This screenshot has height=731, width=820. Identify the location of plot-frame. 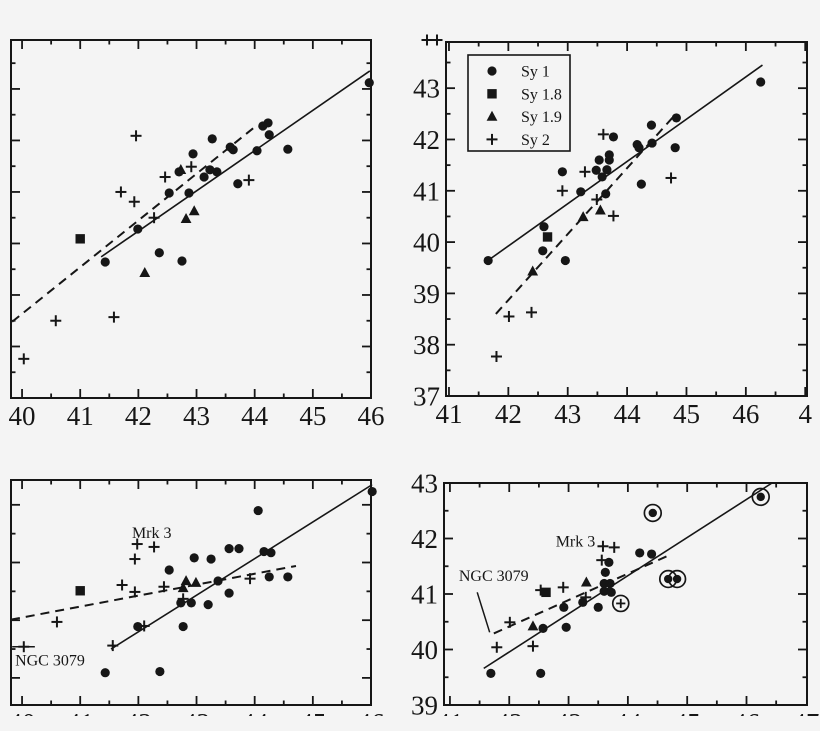
(191, 592).